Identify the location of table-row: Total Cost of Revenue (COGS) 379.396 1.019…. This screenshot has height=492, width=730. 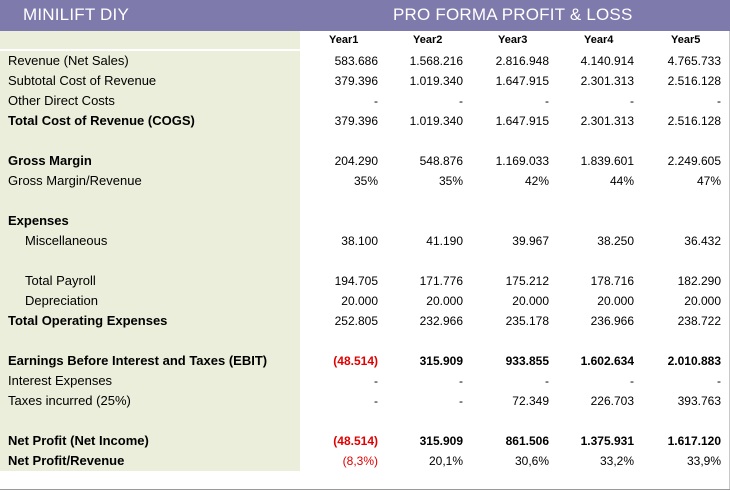
(365, 121).